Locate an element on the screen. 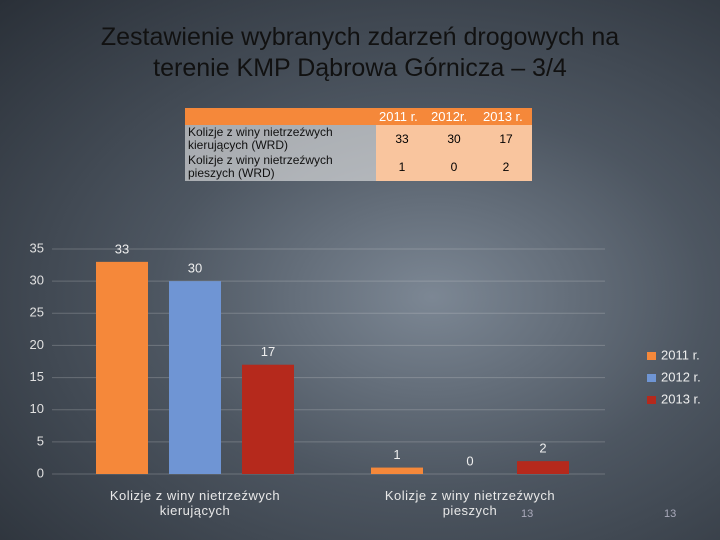  cell: 30 is located at coordinates (454, 139).